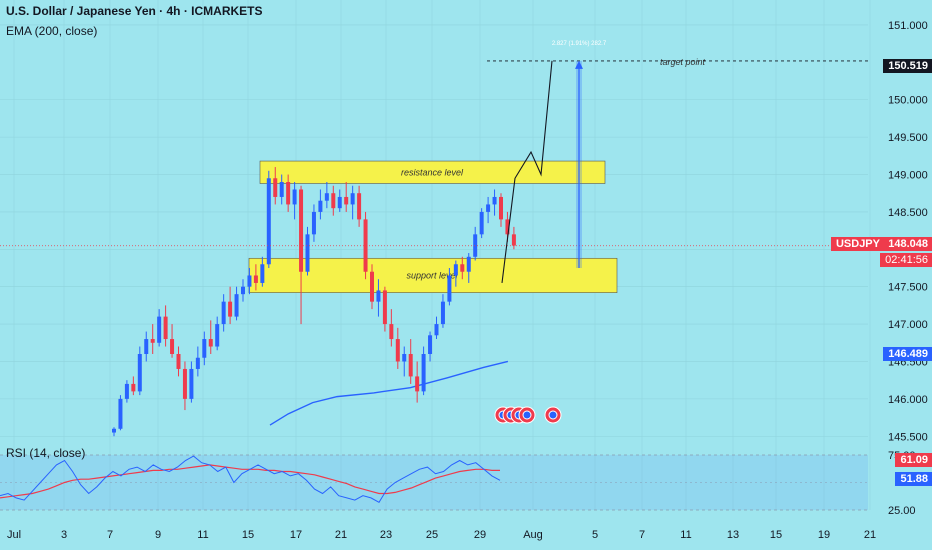  What do you see at coordinates (432, 535) in the screenshot?
I see `time-tick-label: 25` at bounding box center [432, 535].